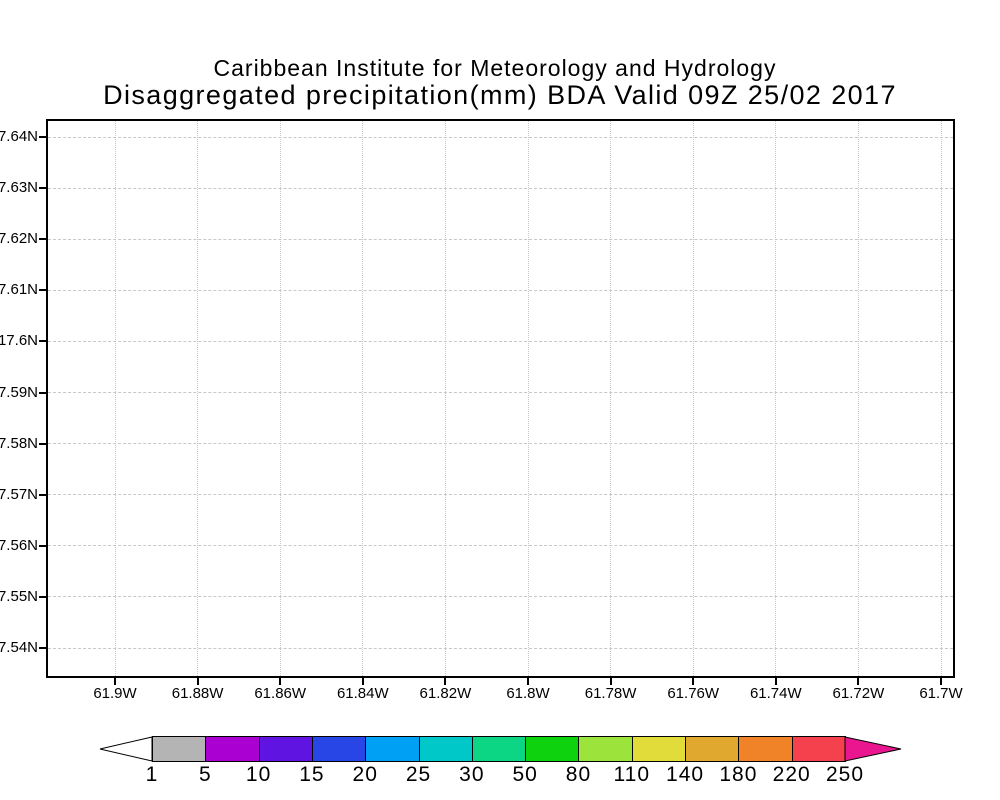  Describe the element at coordinates (19, 443) in the screenshot. I see `y-tick-label: 7.58N` at that location.